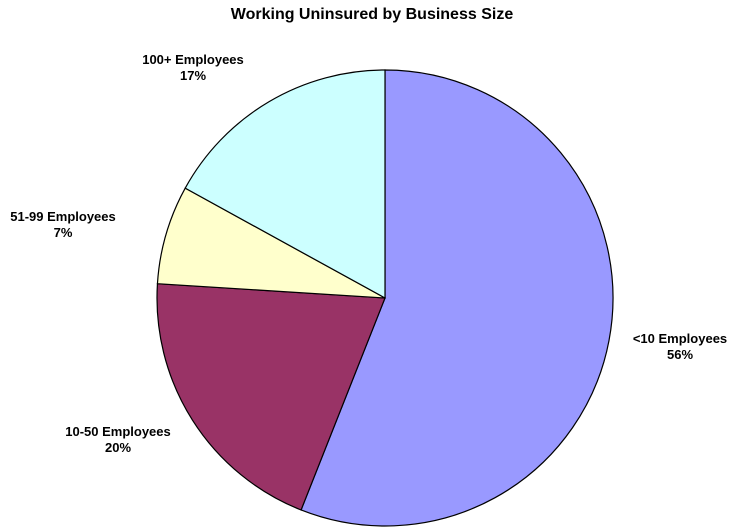  What do you see at coordinates (118, 447) in the screenshot?
I see `slice-percent-2: 20%` at bounding box center [118, 447].